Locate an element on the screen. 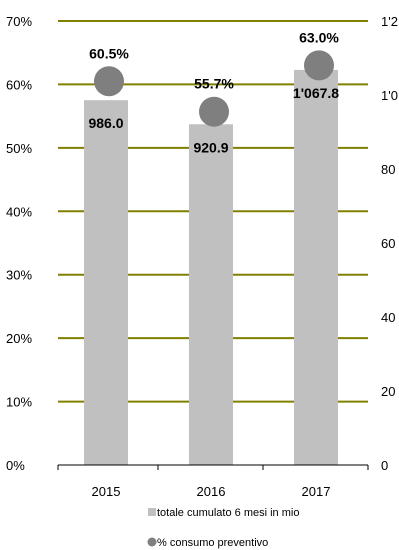 Image resolution: width=399 pixels, height=550 pixels. y-right-tick-label: 80 is located at coordinates (388, 169).